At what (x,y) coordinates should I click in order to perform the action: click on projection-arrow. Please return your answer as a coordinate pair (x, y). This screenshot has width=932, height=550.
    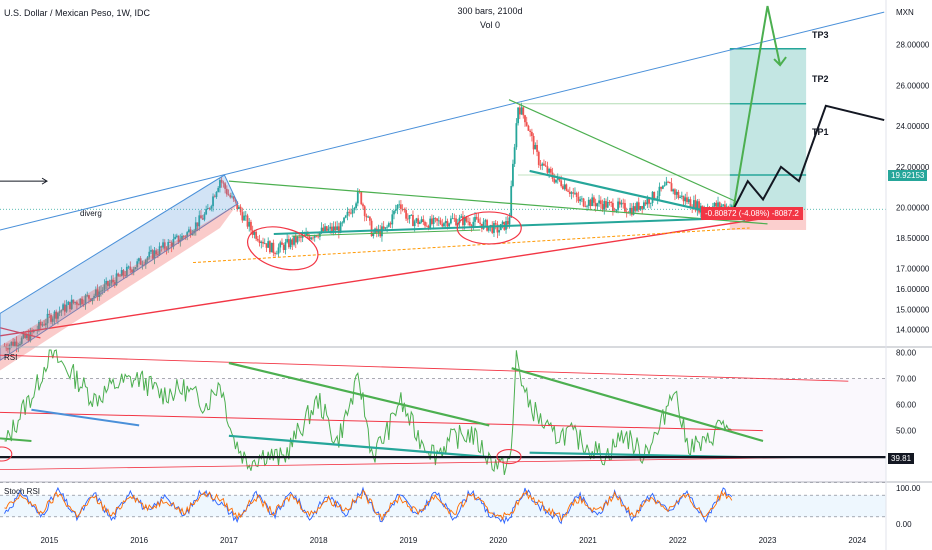
    Looking at the image, I should click on (757, 107).